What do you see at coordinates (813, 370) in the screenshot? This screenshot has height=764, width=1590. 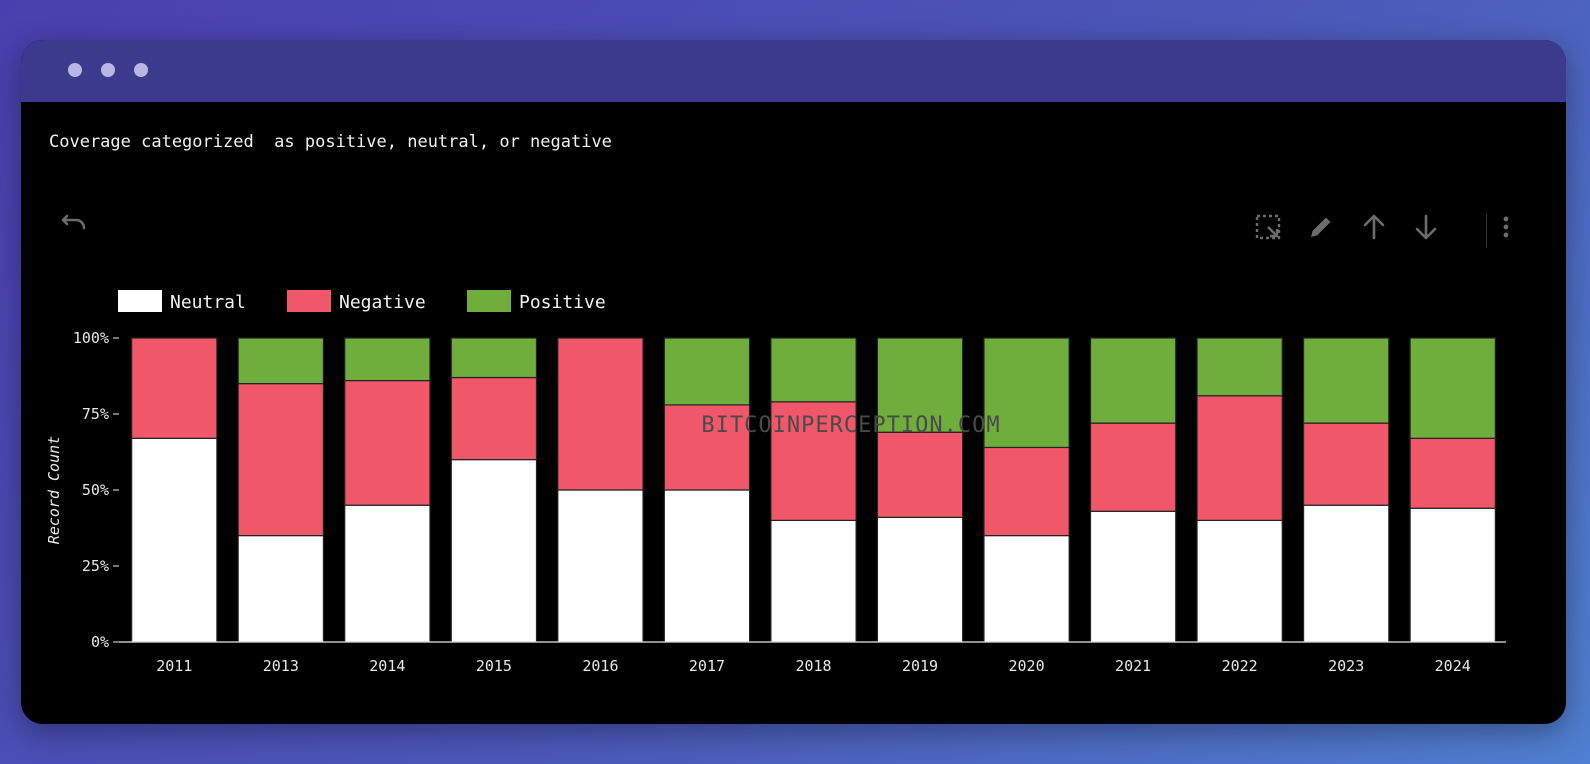 I see `bar-2018-positive` at bounding box center [813, 370].